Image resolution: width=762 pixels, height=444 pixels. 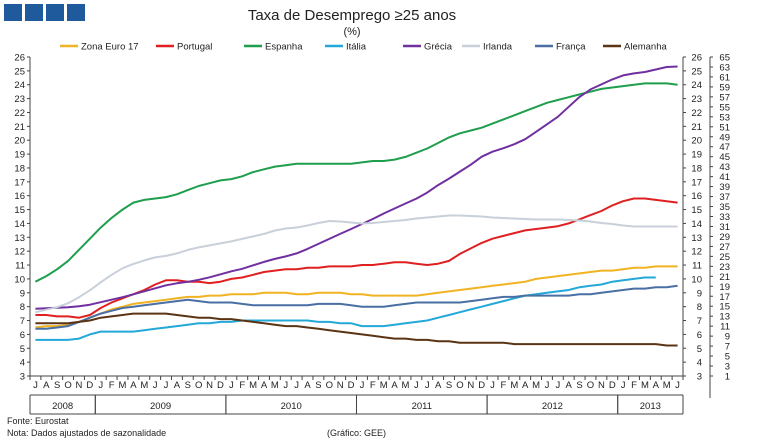 I want to click on right-tick-label: 9, so click(x=727, y=337).